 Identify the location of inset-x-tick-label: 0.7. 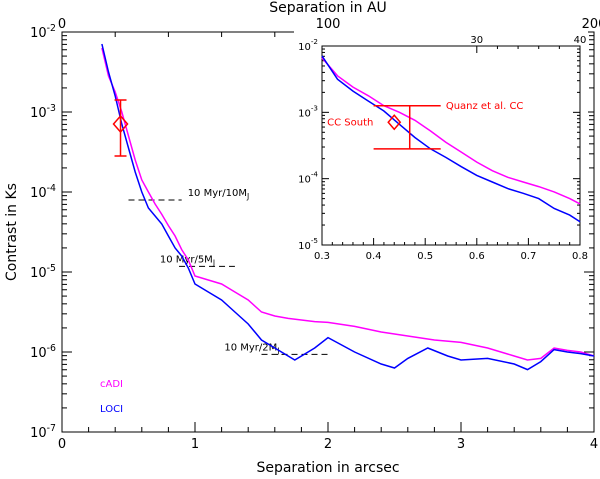
(528, 256).